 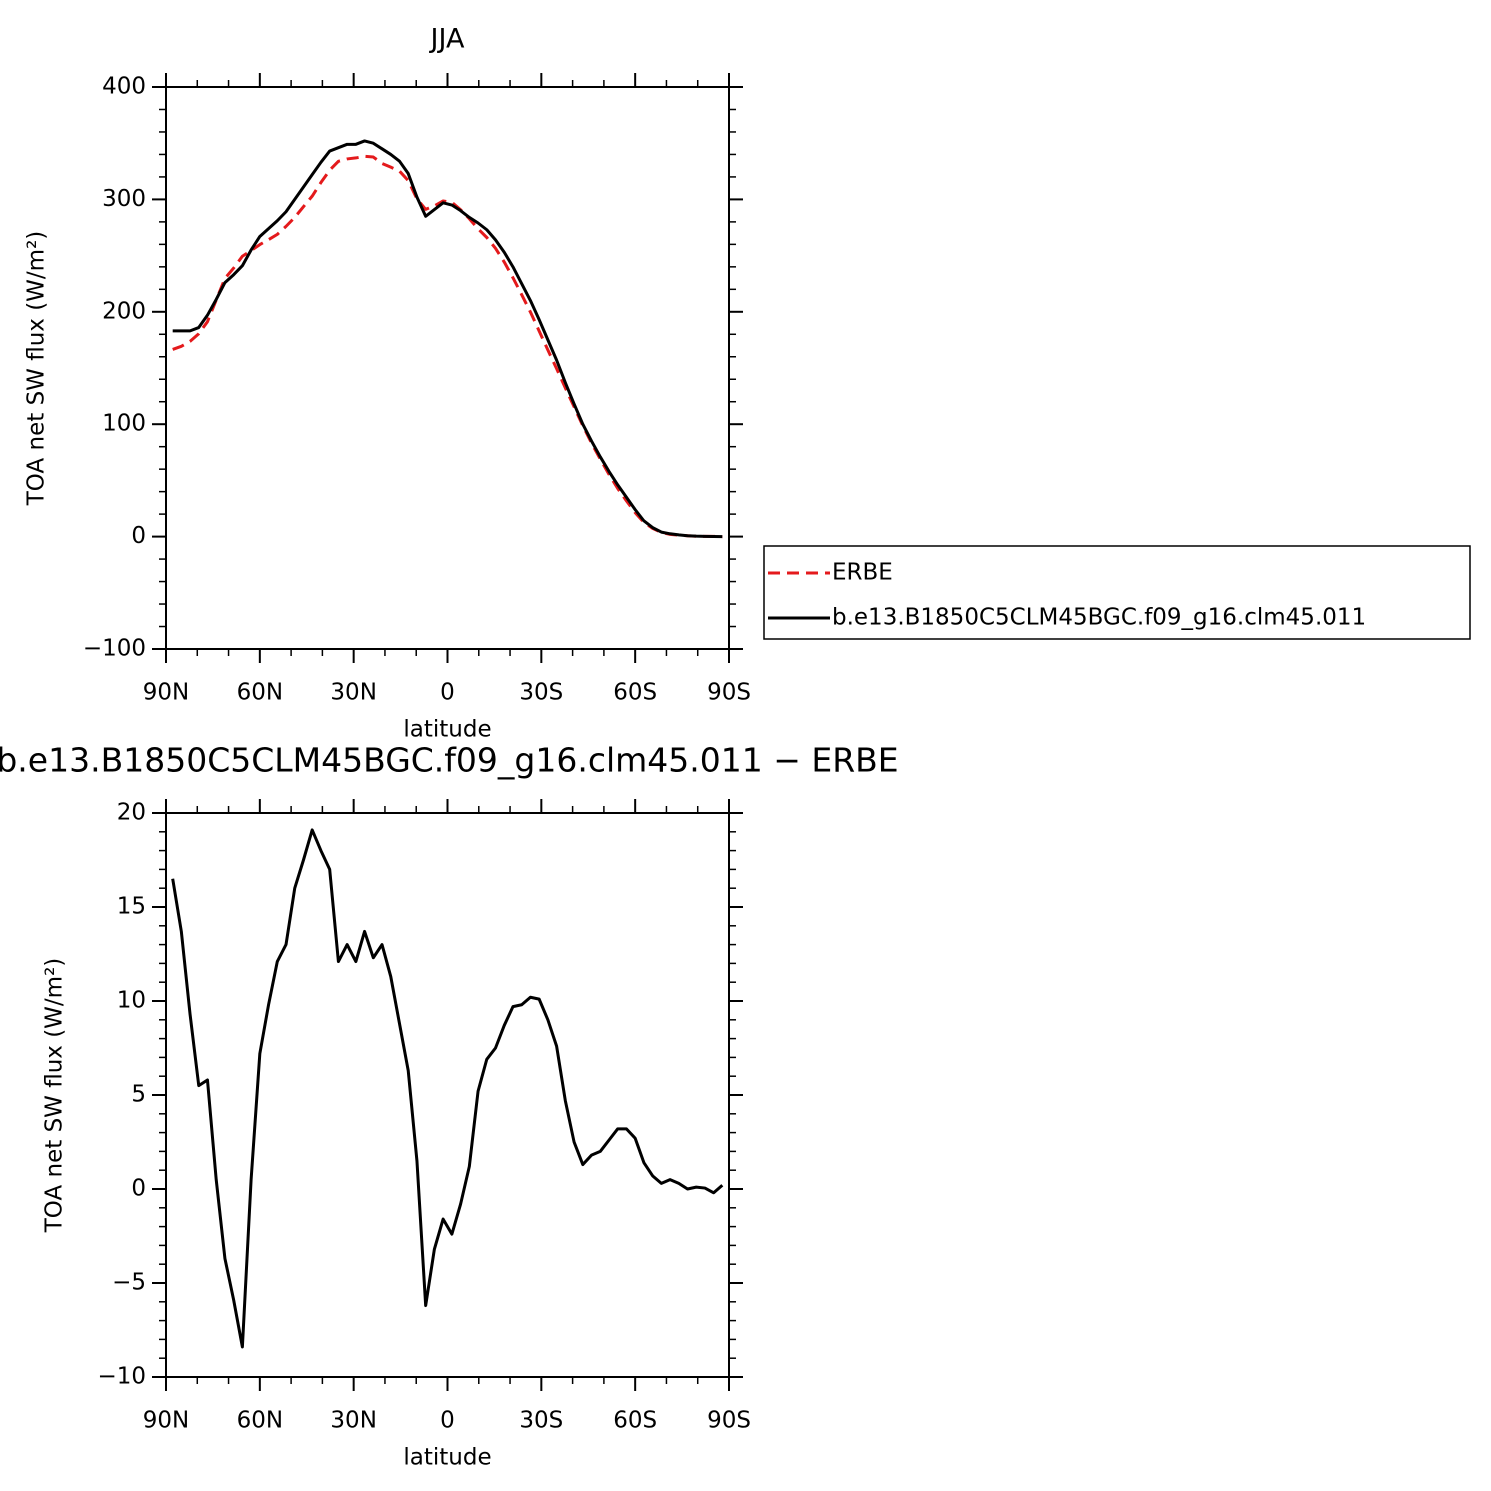 I want to click on legend-label: ERBE, so click(x=862, y=573).